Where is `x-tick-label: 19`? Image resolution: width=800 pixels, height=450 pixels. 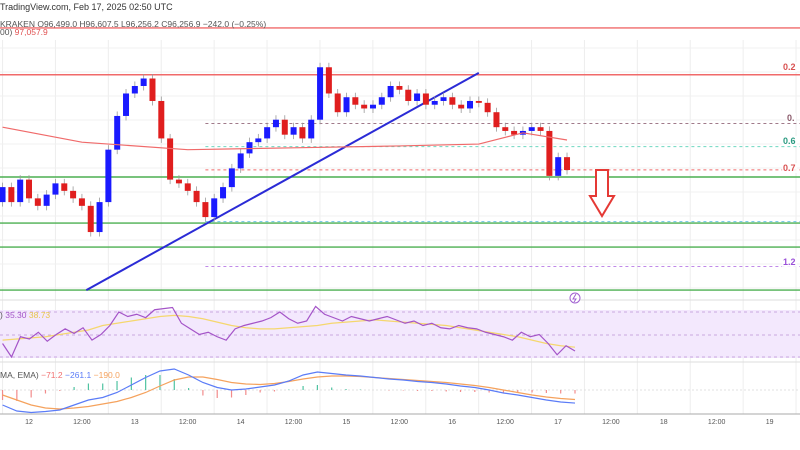
x-tick-label: 19 is located at coordinates (769, 422).